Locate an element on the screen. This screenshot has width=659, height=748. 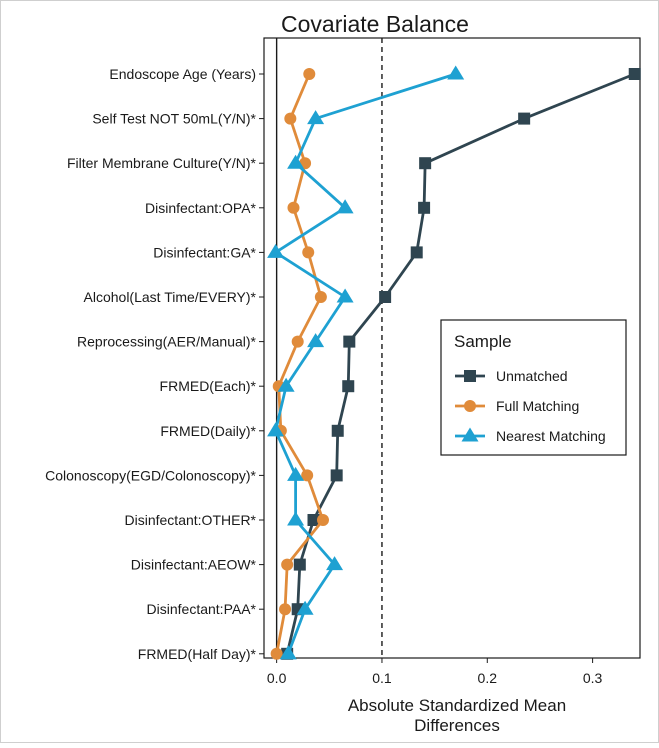
legend-item-unmatched: Unmatched is located at coordinates (511, 376).